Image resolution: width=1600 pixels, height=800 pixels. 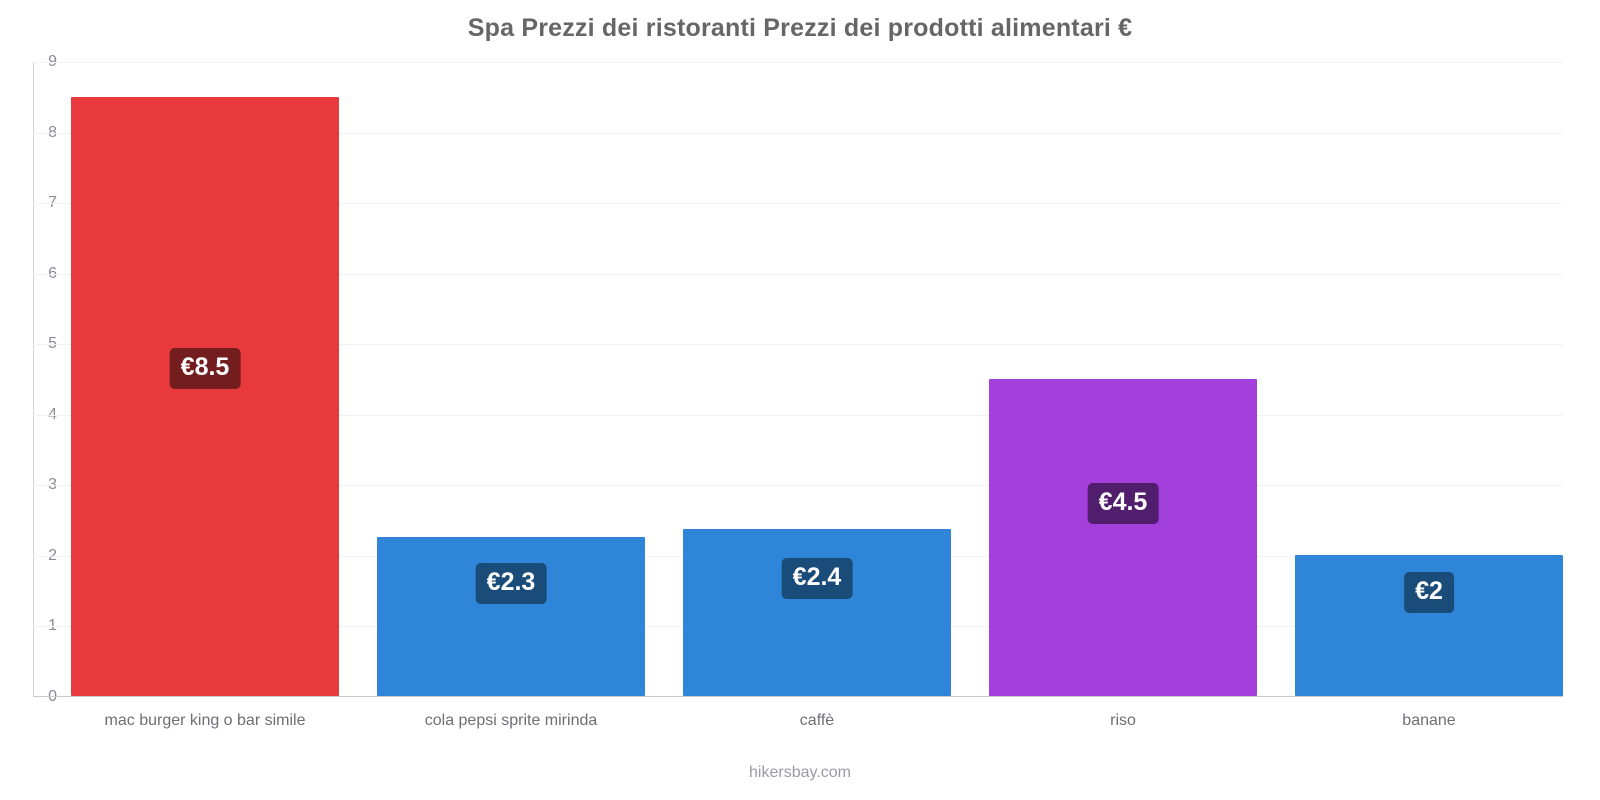 I want to click on bar-value-label: €2.3, so click(x=511, y=583).